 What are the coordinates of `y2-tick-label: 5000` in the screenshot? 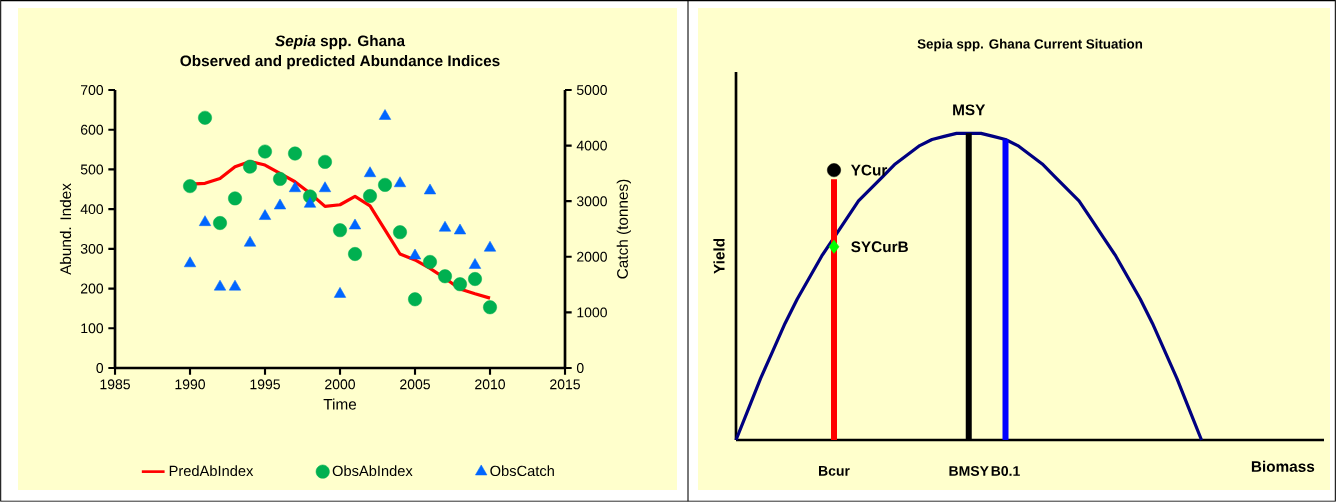 It's located at (591, 90).